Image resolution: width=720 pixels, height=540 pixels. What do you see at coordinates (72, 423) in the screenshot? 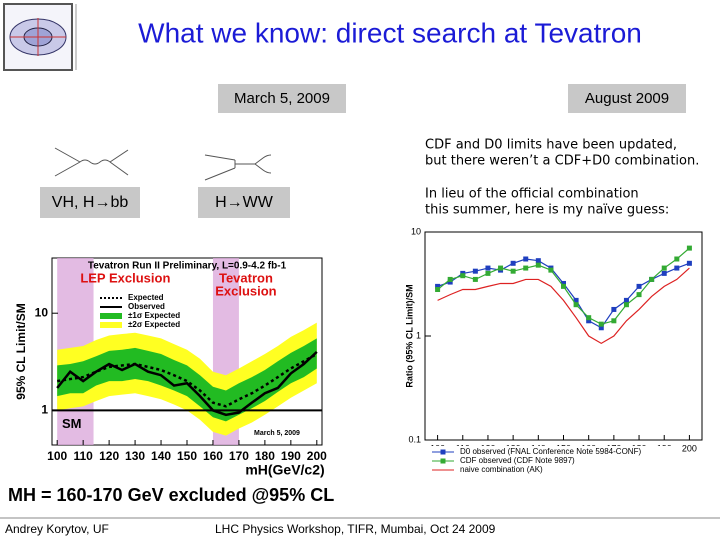
I see `reference-label: SM` at bounding box center [72, 423].